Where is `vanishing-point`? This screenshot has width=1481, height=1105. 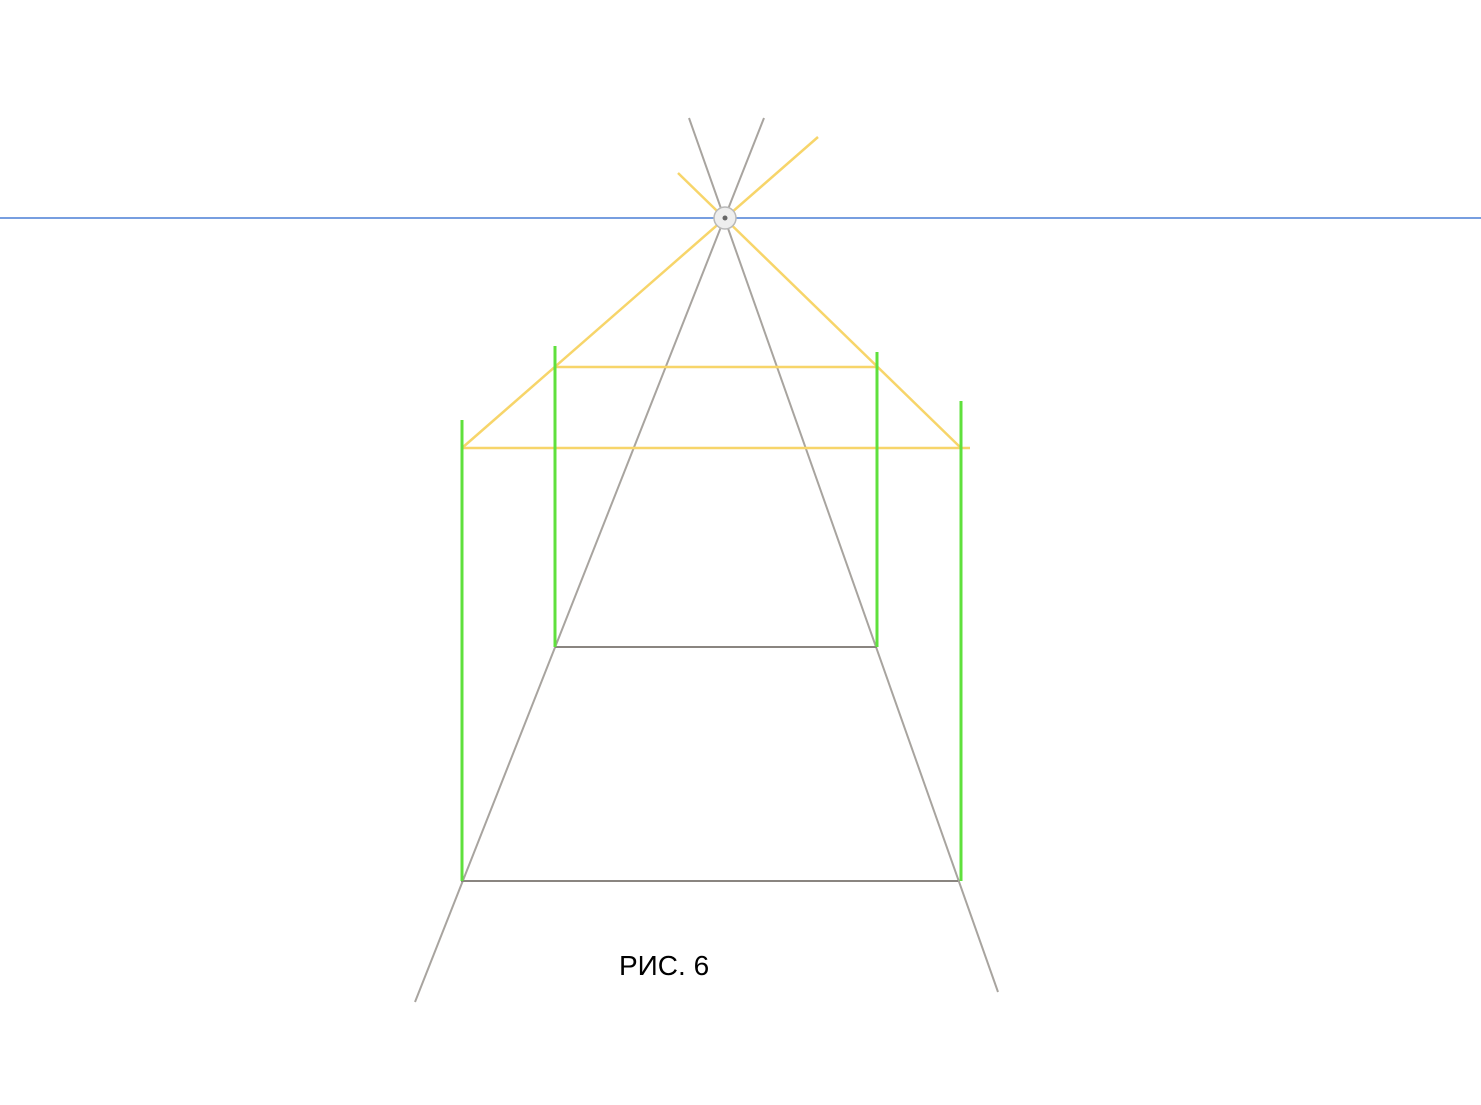 vanishing-point is located at coordinates (725, 218).